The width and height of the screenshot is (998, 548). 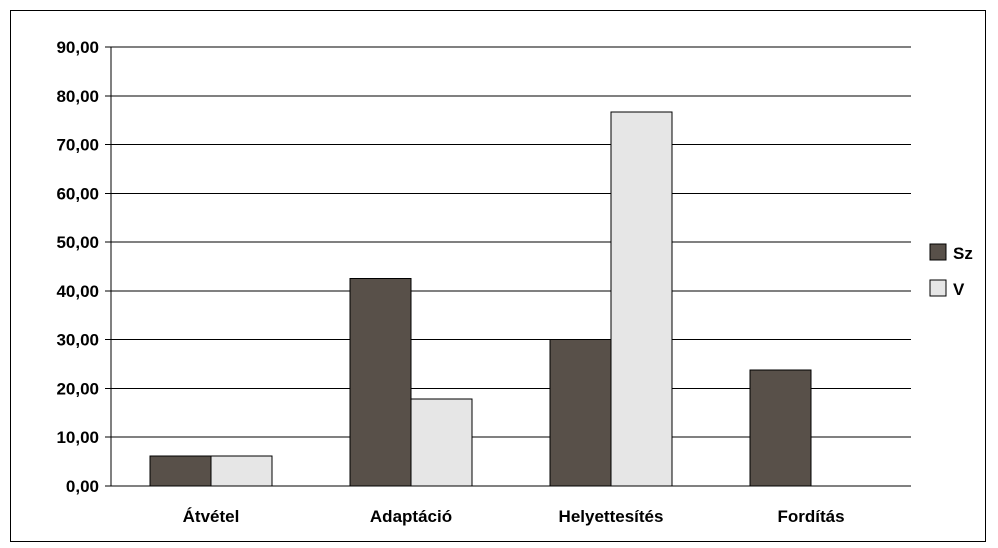 What do you see at coordinates (938, 252) in the screenshot?
I see `legend-swatch-sz` at bounding box center [938, 252].